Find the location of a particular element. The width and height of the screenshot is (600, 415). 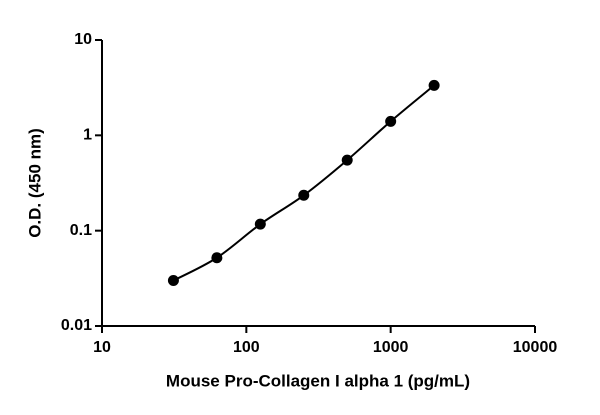

x-axis-label: Mouse Pro-Collagen I alpha 1 (pg/mL) is located at coordinates (318, 380).